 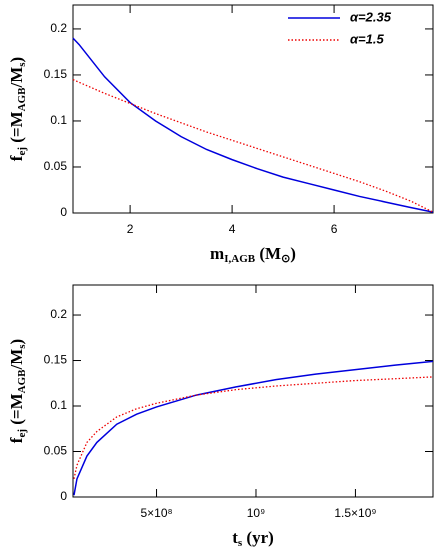 I want to click on legend-label: α=1.5, so click(x=367, y=38).